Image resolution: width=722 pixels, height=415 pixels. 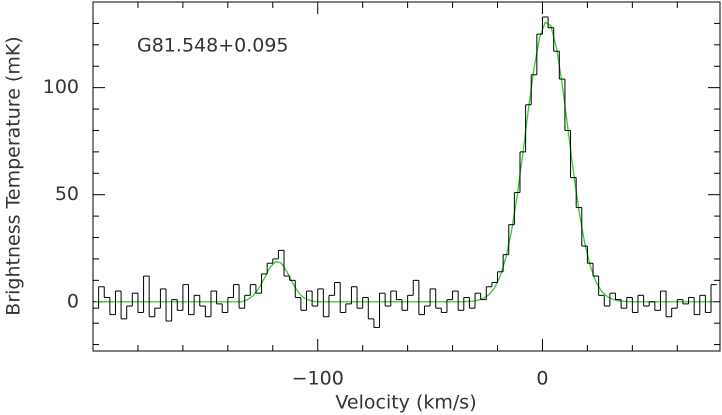 What do you see at coordinates (542, 379) in the screenshot?
I see `x-tick-label: 0` at bounding box center [542, 379].